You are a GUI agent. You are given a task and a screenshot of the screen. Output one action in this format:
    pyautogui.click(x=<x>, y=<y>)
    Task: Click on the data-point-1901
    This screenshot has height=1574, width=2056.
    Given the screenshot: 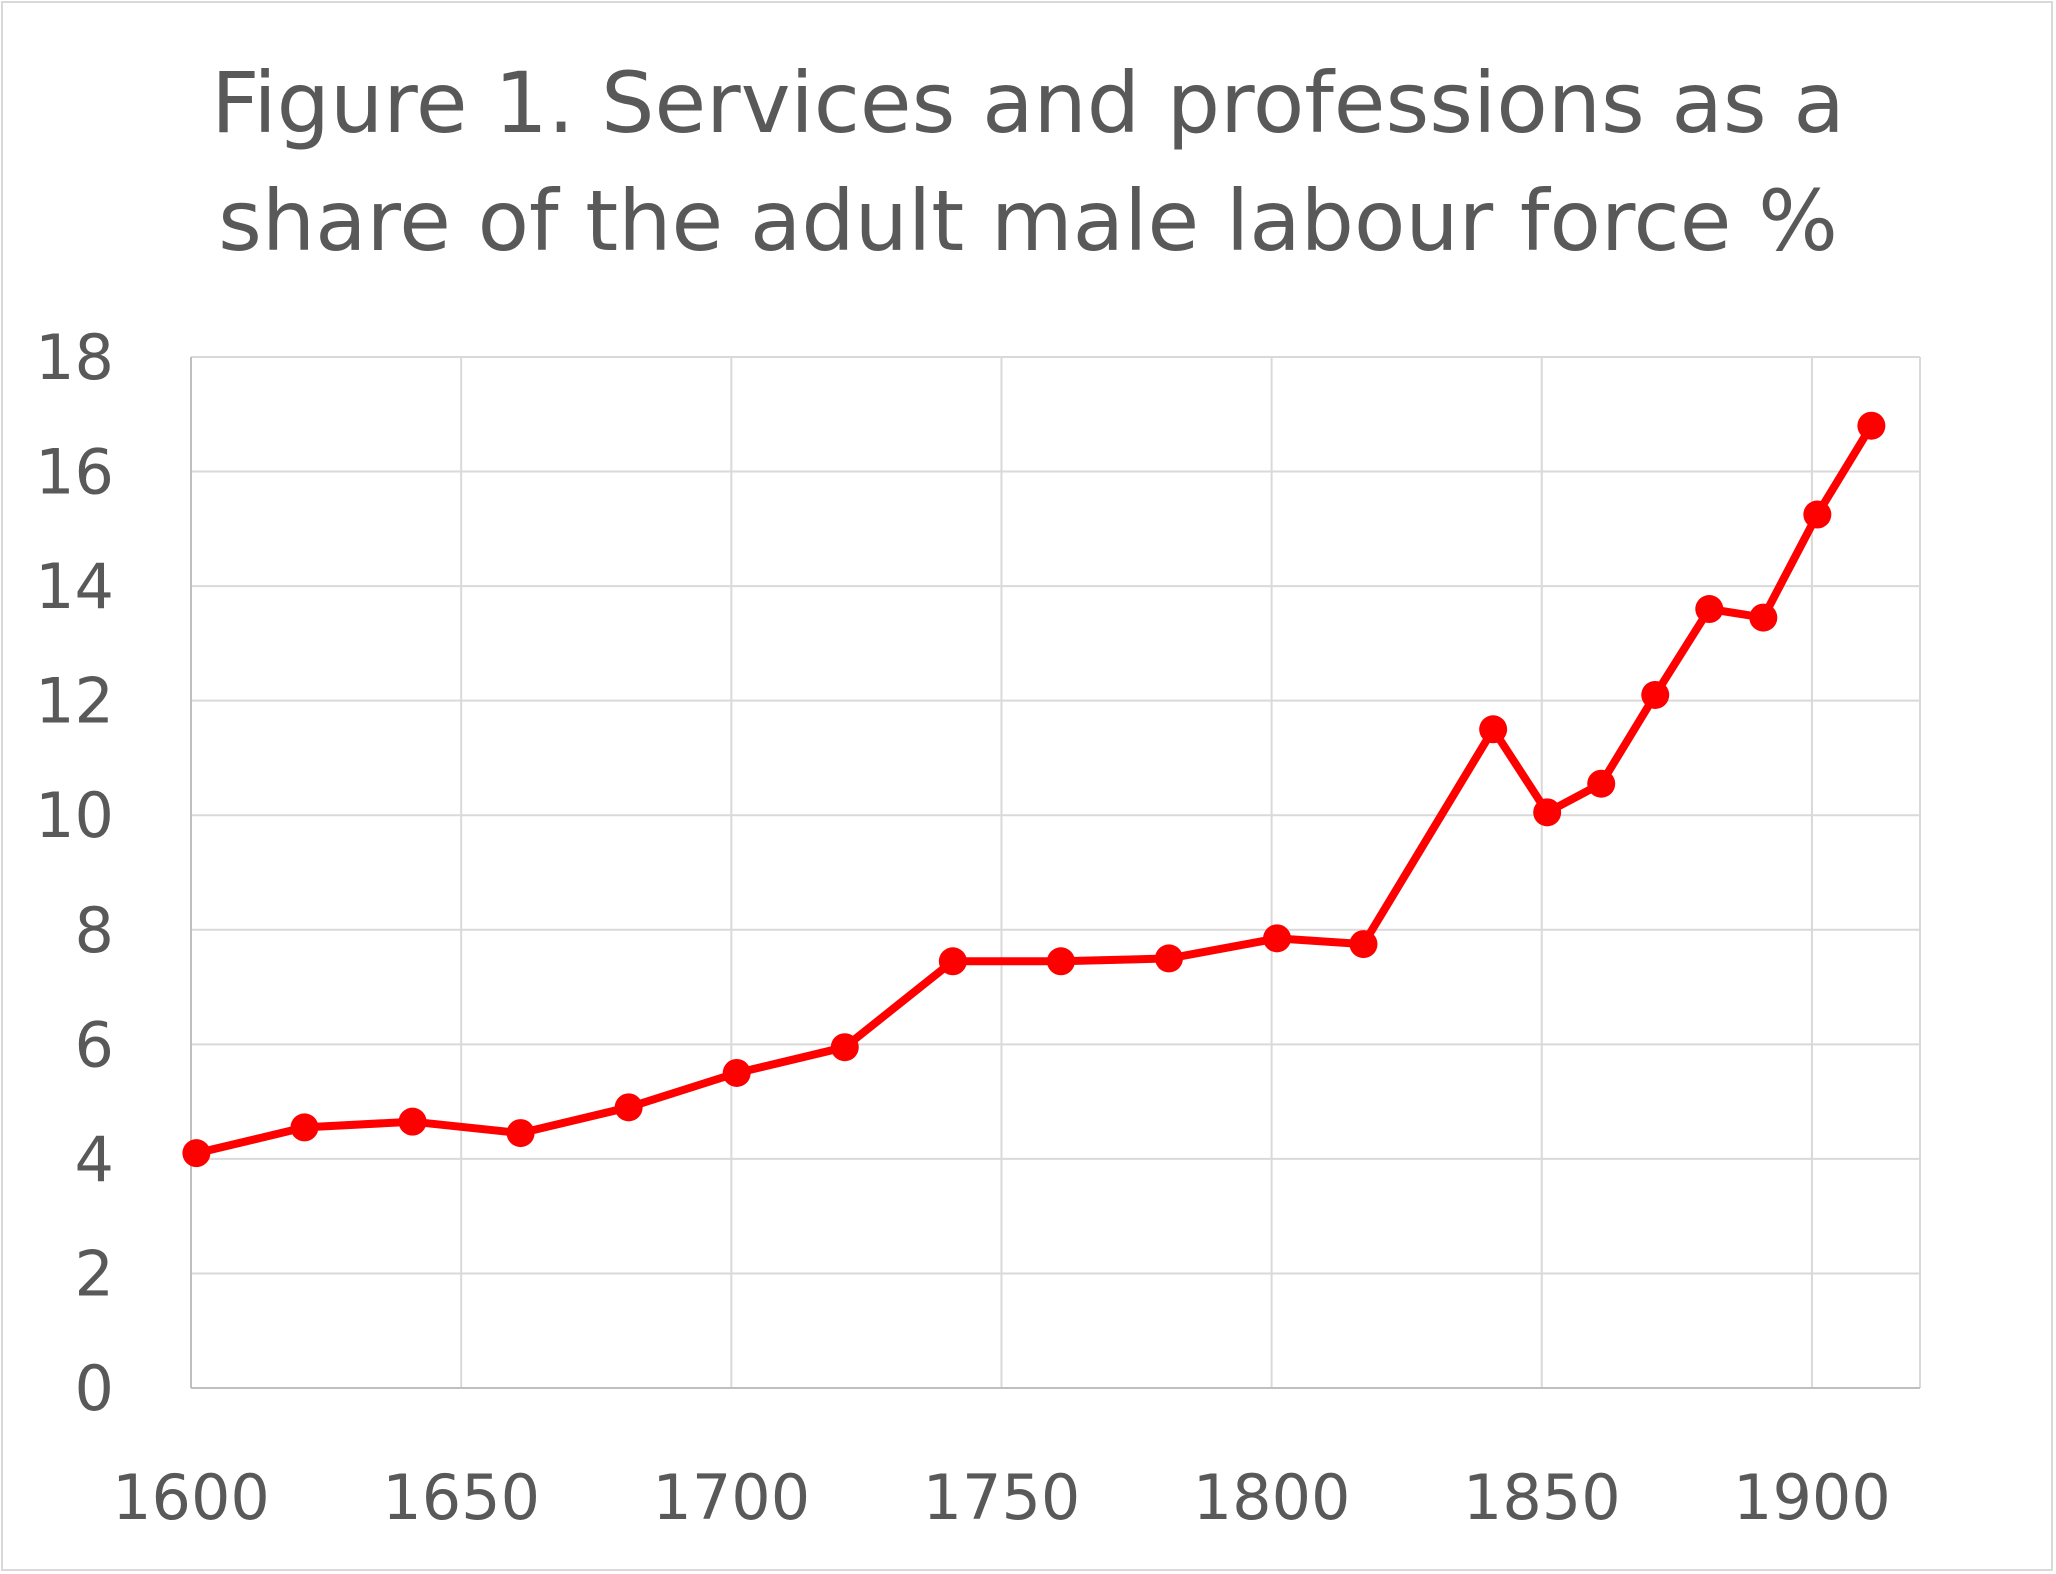 What is the action you would take?
    pyautogui.click(x=1817, y=514)
    